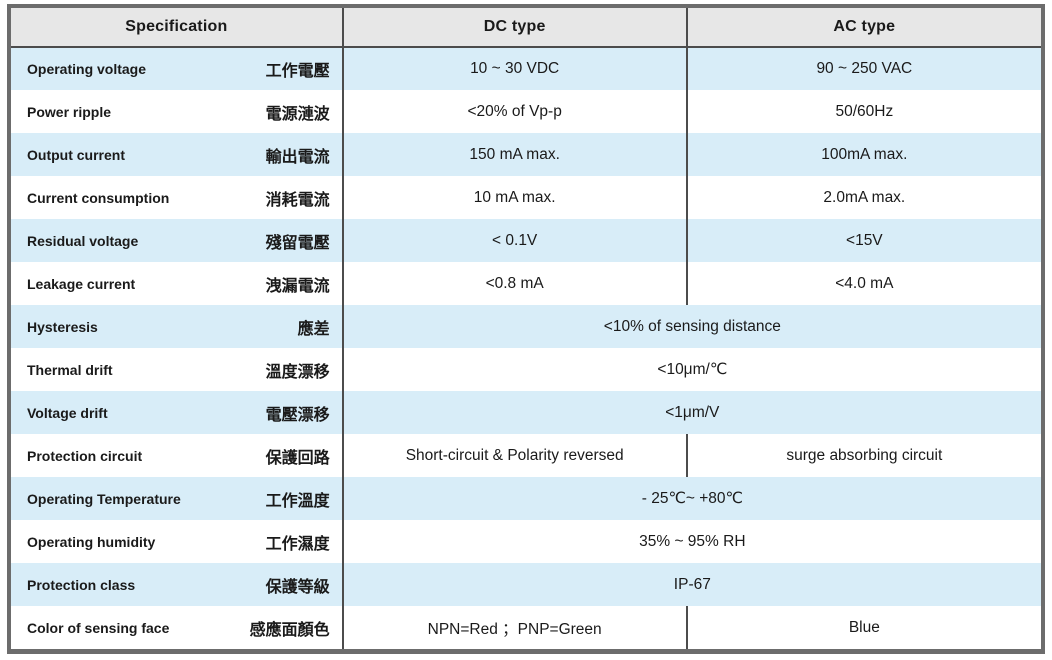 This screenshot has height=660, width=1052. What do you see at coordinates (313, 329) in the screenshot?
I see `spec-label-zh: 應差` at bounding box center [313, 329].